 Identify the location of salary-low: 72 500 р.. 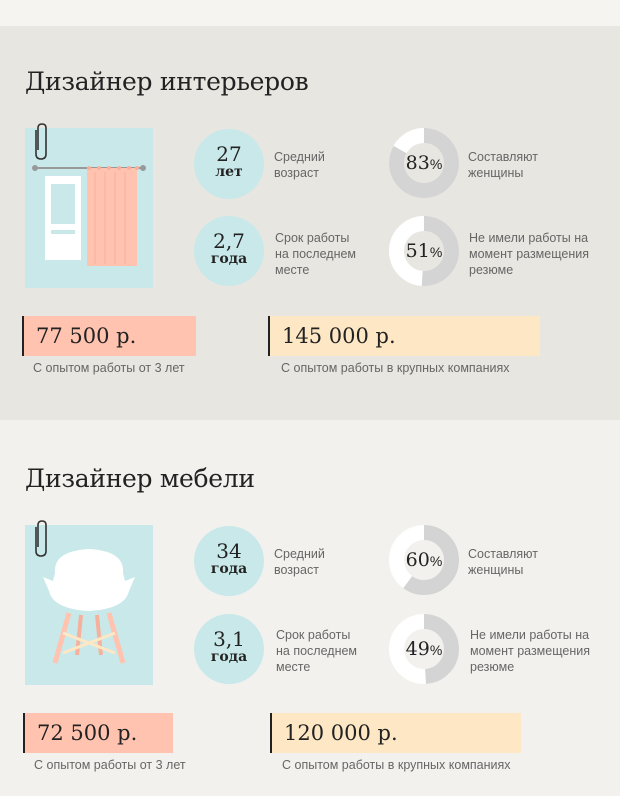
(98, 733).